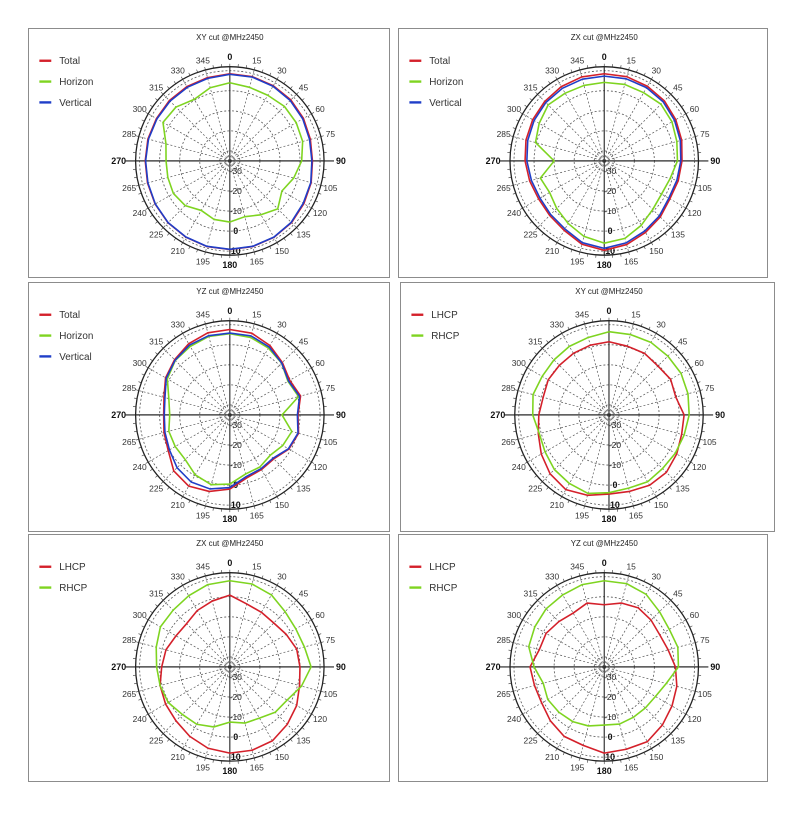  Describe the element at coordinates (514, 213) in the screenshot. I see `angle-tick-label: 240` at that location.